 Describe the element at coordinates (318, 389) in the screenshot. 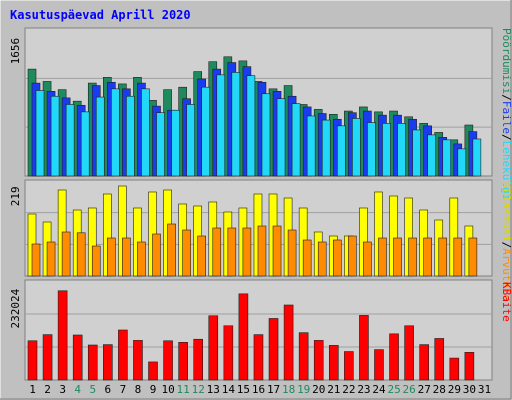

I see `x-tick-label: 20` at that location.